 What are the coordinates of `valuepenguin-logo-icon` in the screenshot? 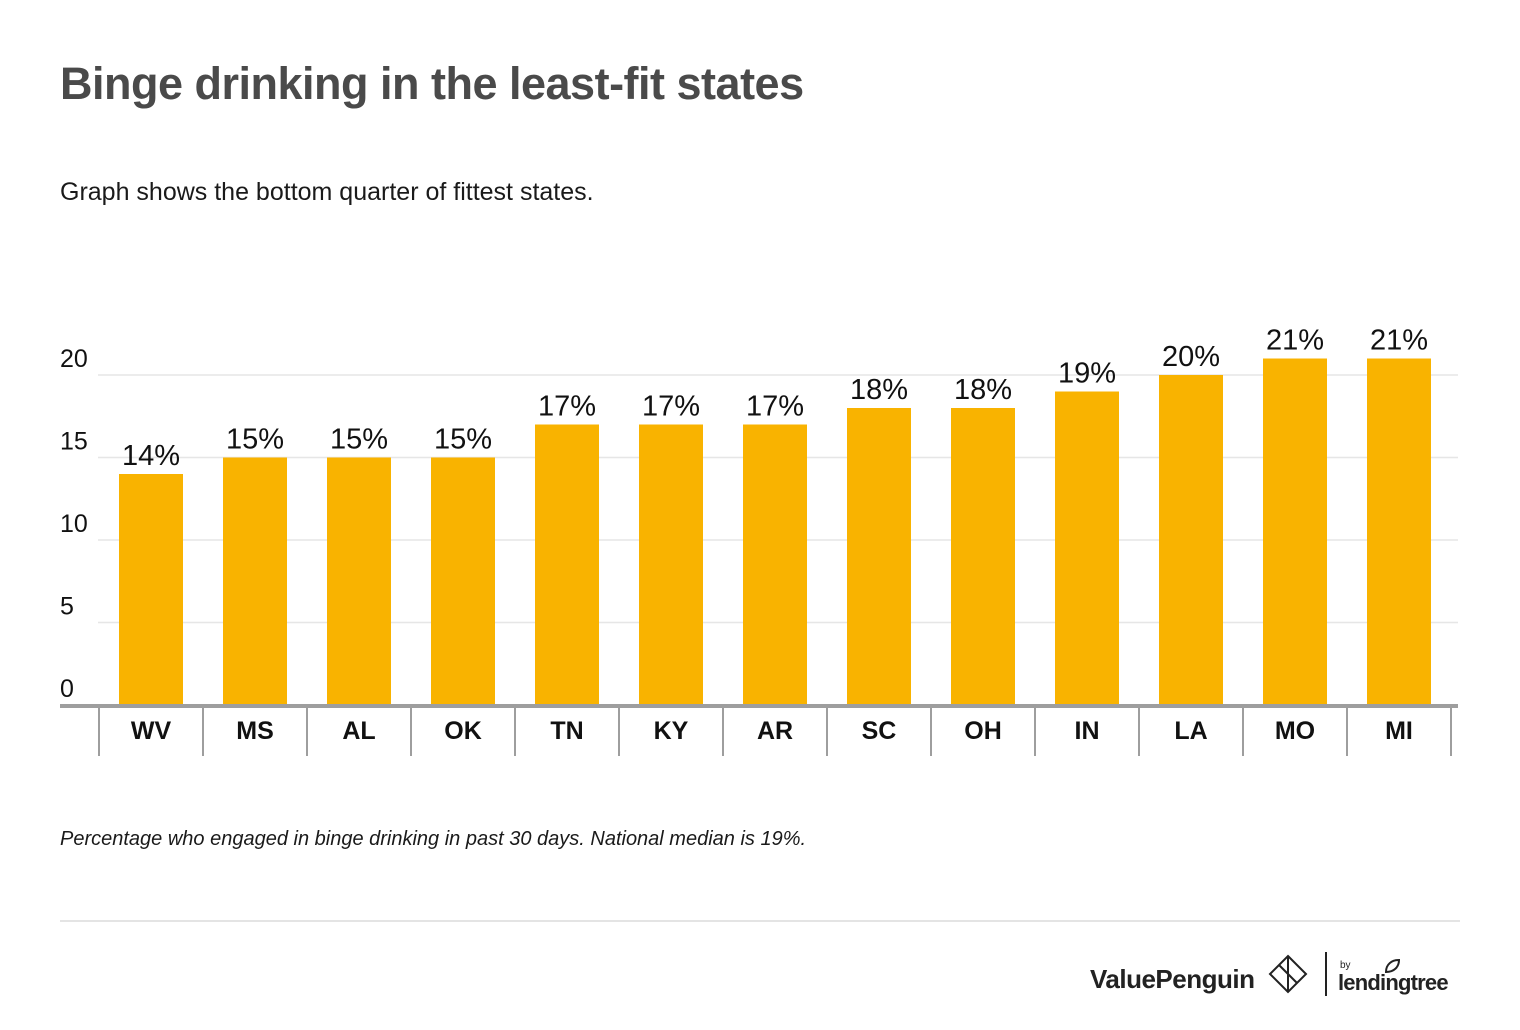 It's located at (1288, 974).